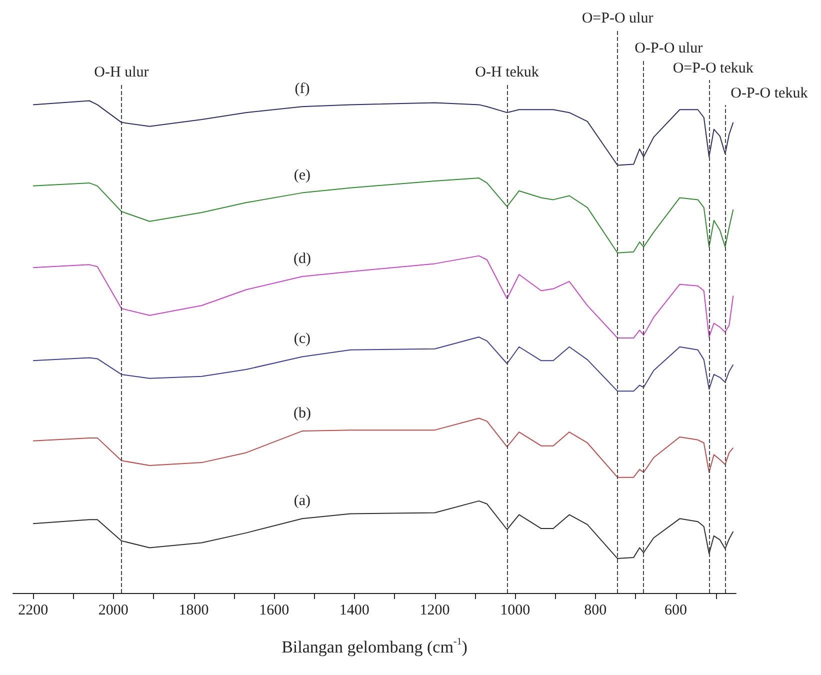 The image size is (821, 675). I want to click on series-label: (b), so click(302, 414).